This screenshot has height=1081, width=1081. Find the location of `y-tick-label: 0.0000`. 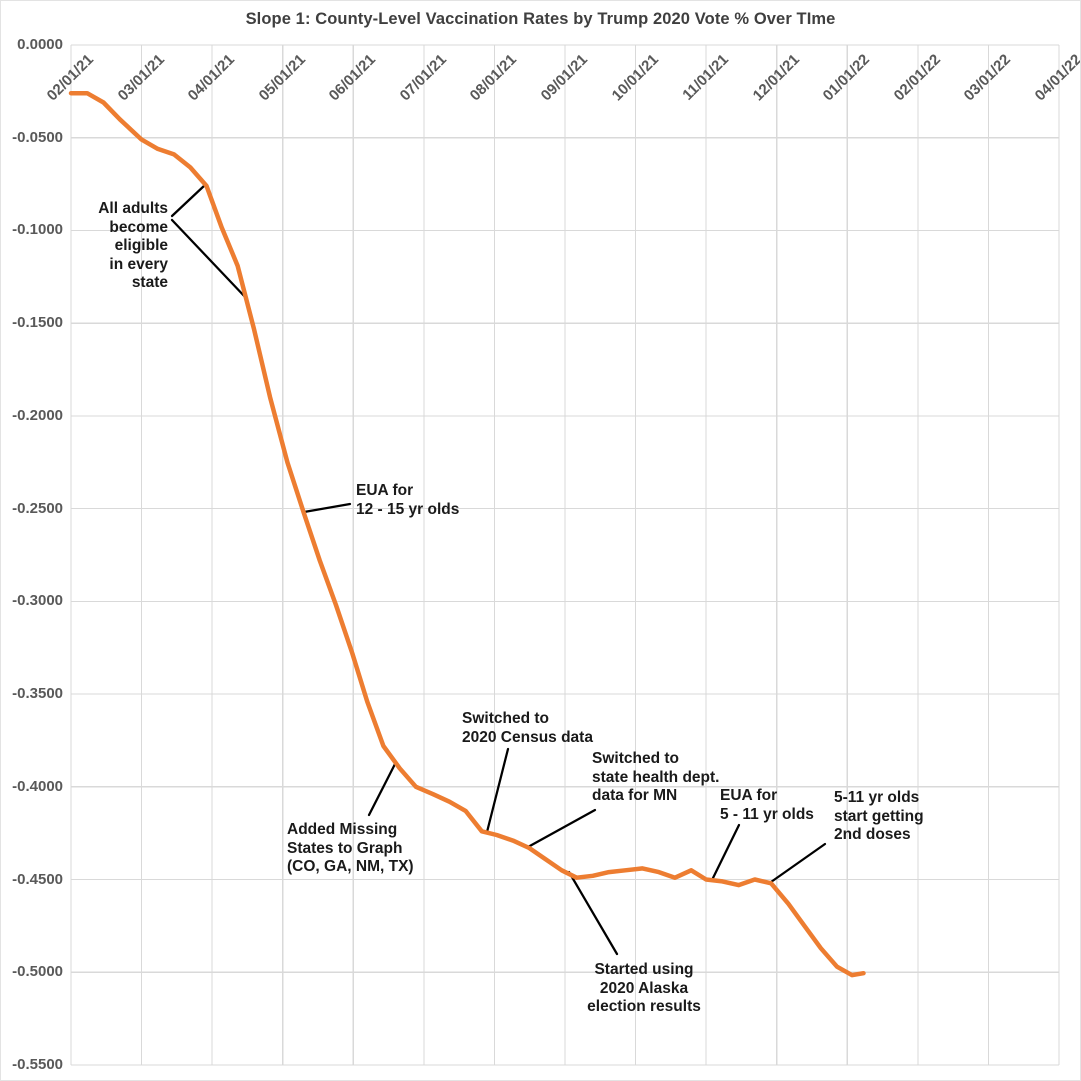

y-tick-label: 0.0000 is located at coordinates (40, 44).